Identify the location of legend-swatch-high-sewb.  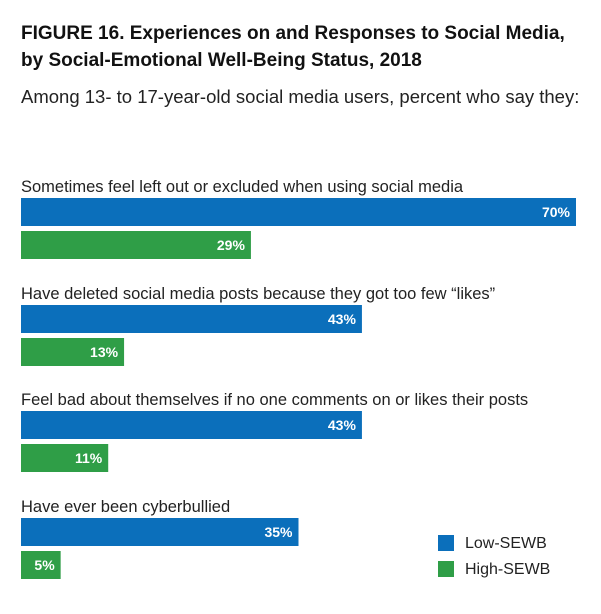
(446, 569).